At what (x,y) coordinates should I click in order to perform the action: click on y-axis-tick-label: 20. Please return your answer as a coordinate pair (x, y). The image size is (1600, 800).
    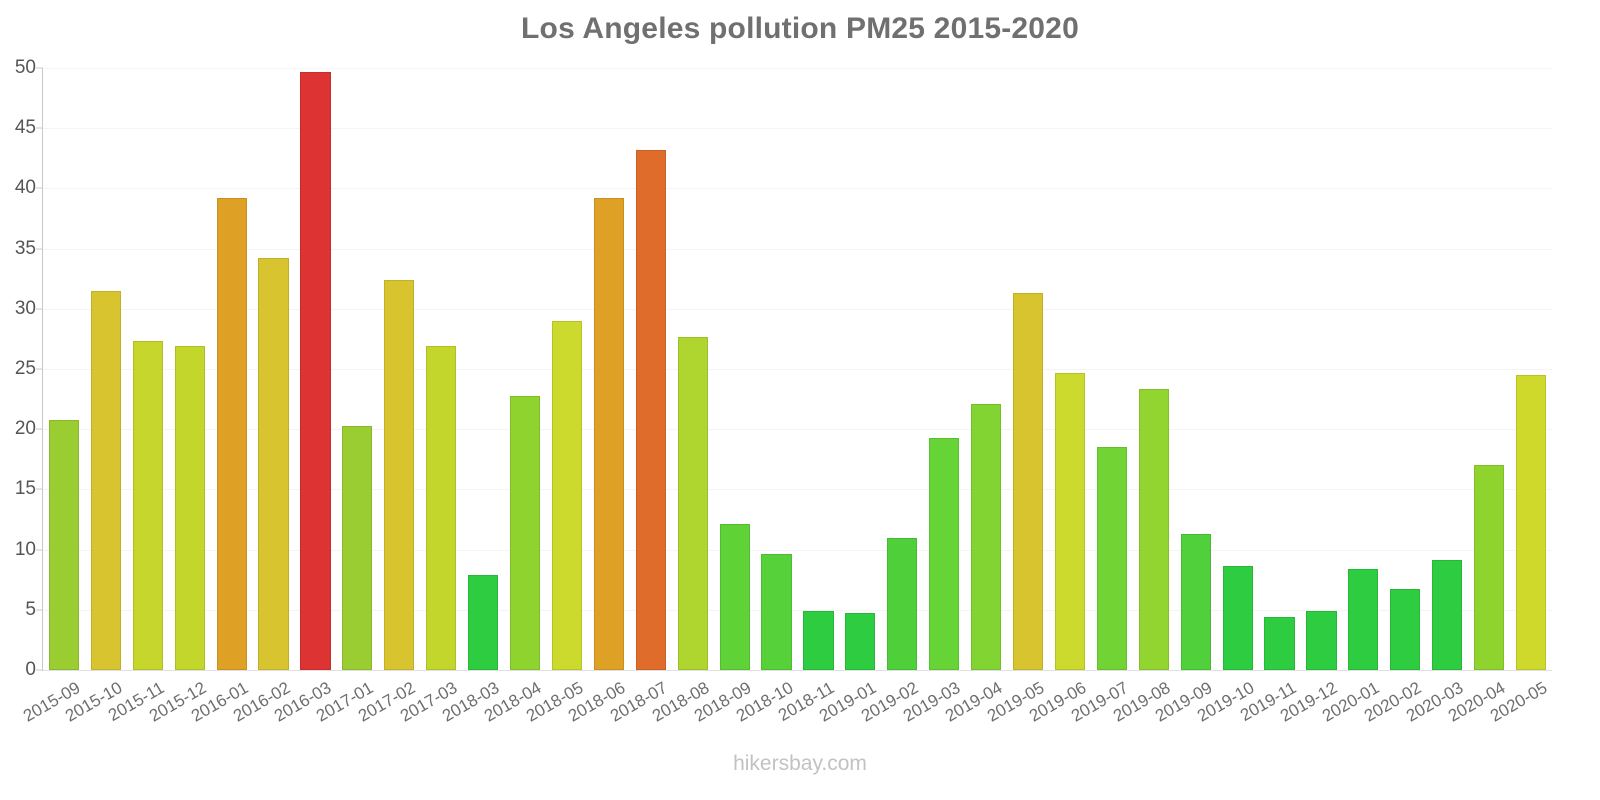
    Looking at the image, I should click on (25, 429).